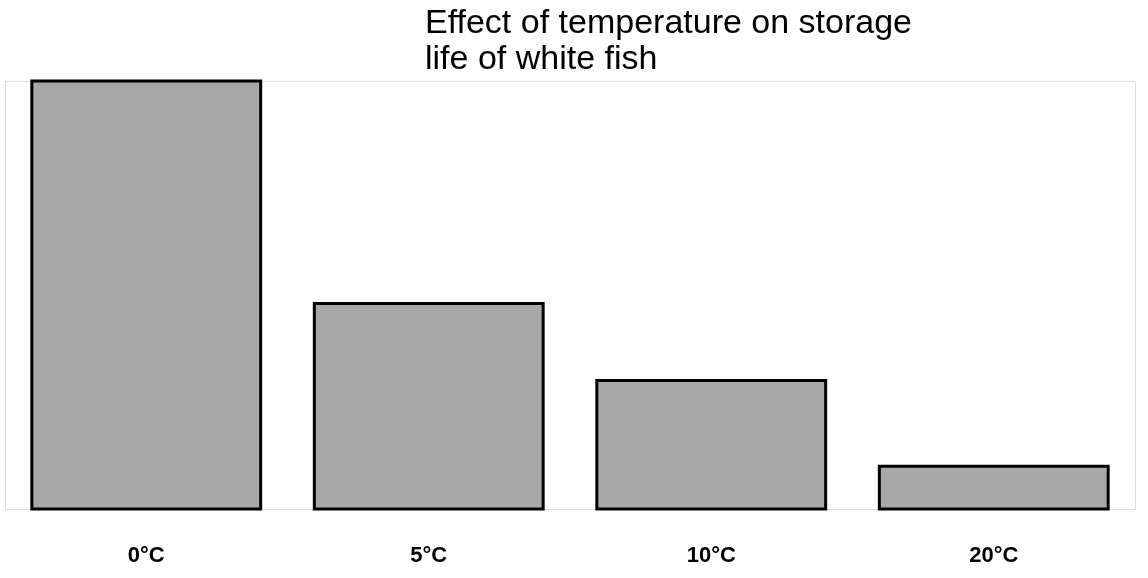 The height and width of the screenshot is (578, 1148). What do you see at coordinates (668, 38) in the screenshot?
I see `chart-title: Effect of temperature on storage life of white fish` at bounding box center [668, 38].